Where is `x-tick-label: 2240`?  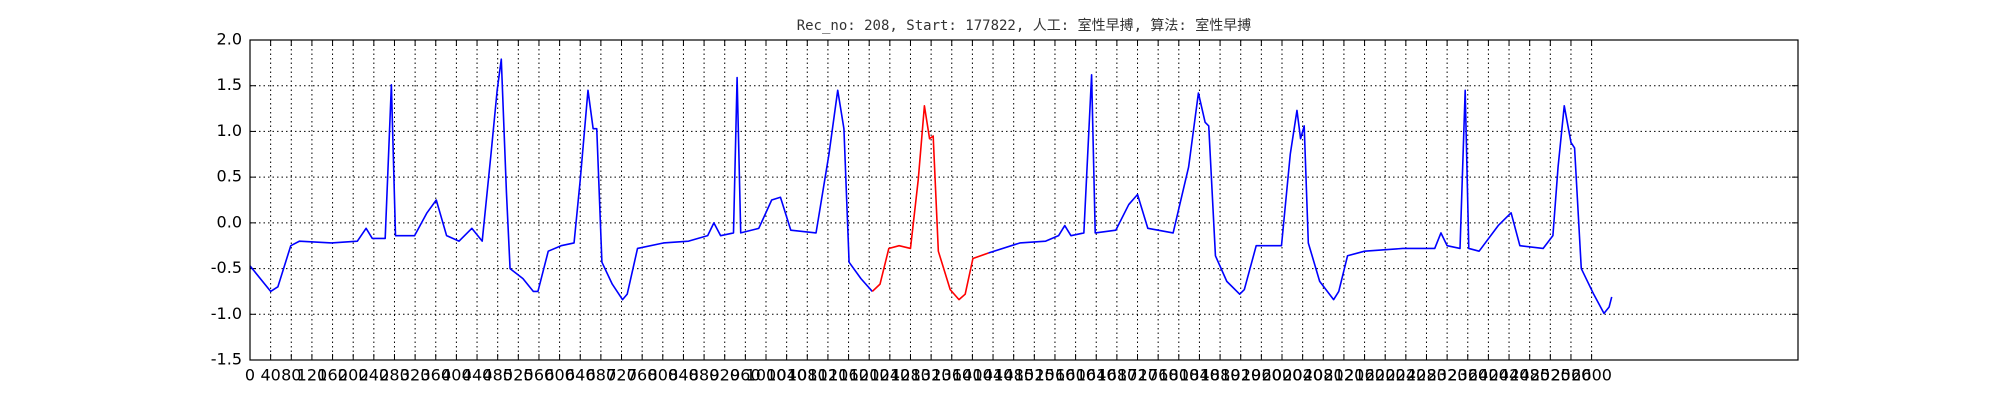
x-tick-label: 2240 is located at coordinates (1405, 375).